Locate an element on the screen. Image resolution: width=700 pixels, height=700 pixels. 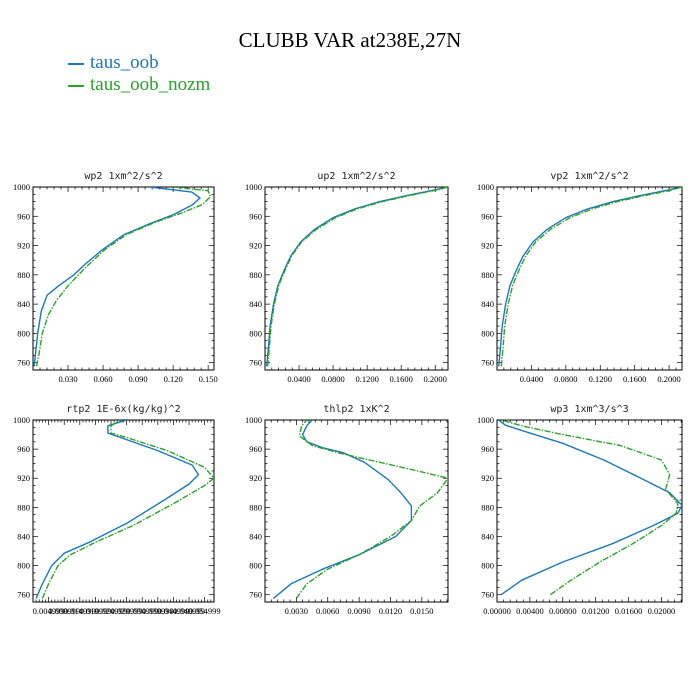
x-tick-label: 0.090 is located at coordinates (138, 379).